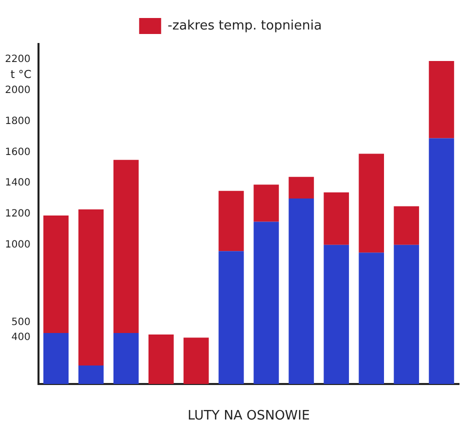  I want to click on y-tick-label: 1800, so click(17, 121).